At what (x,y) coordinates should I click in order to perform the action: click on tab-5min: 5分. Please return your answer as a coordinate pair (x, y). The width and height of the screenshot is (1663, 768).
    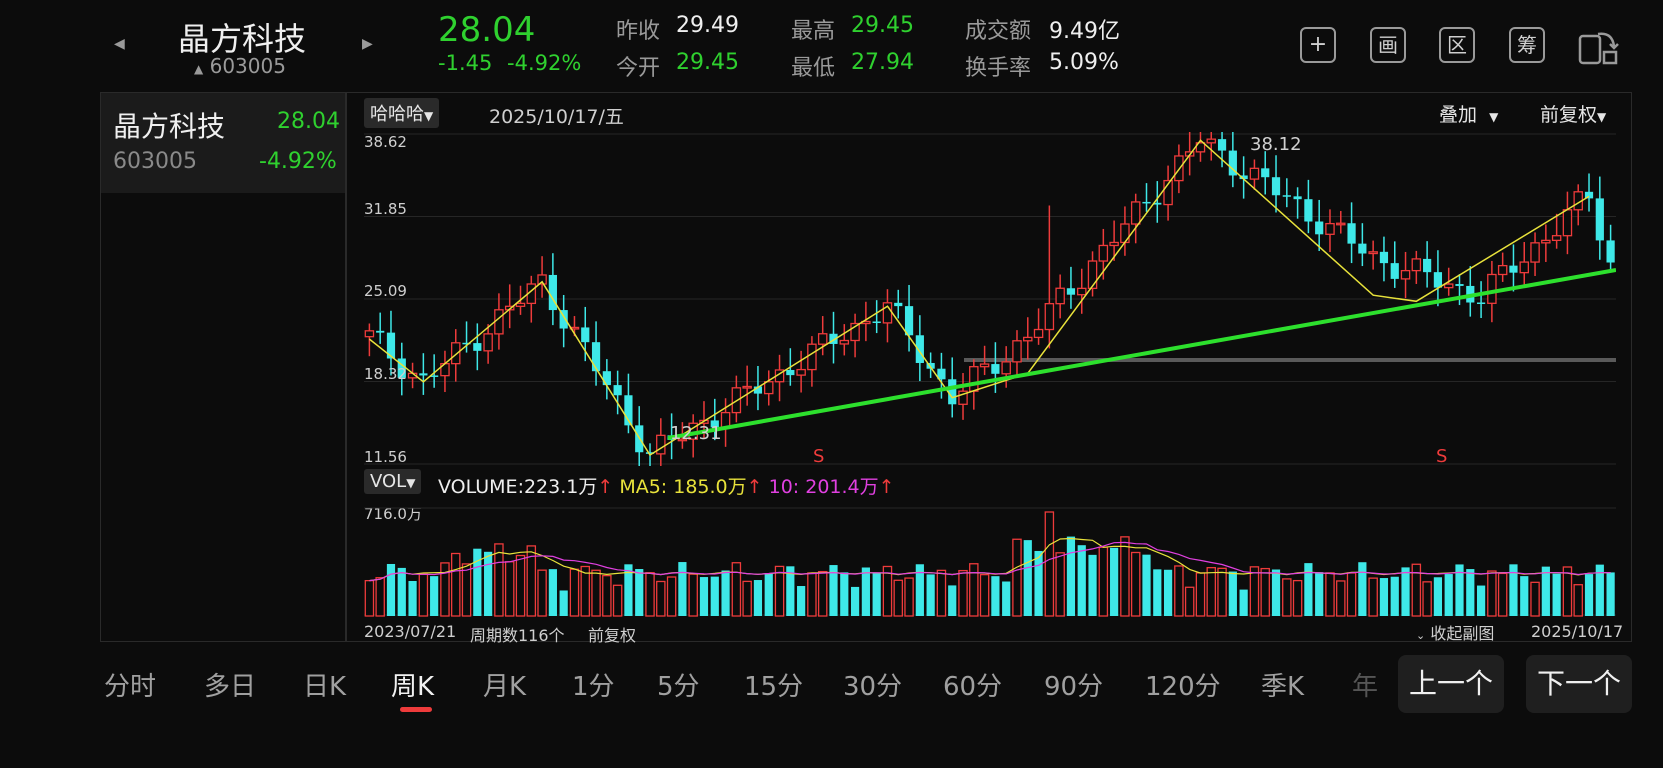
    Looking at the image, I should click on (678, 687).